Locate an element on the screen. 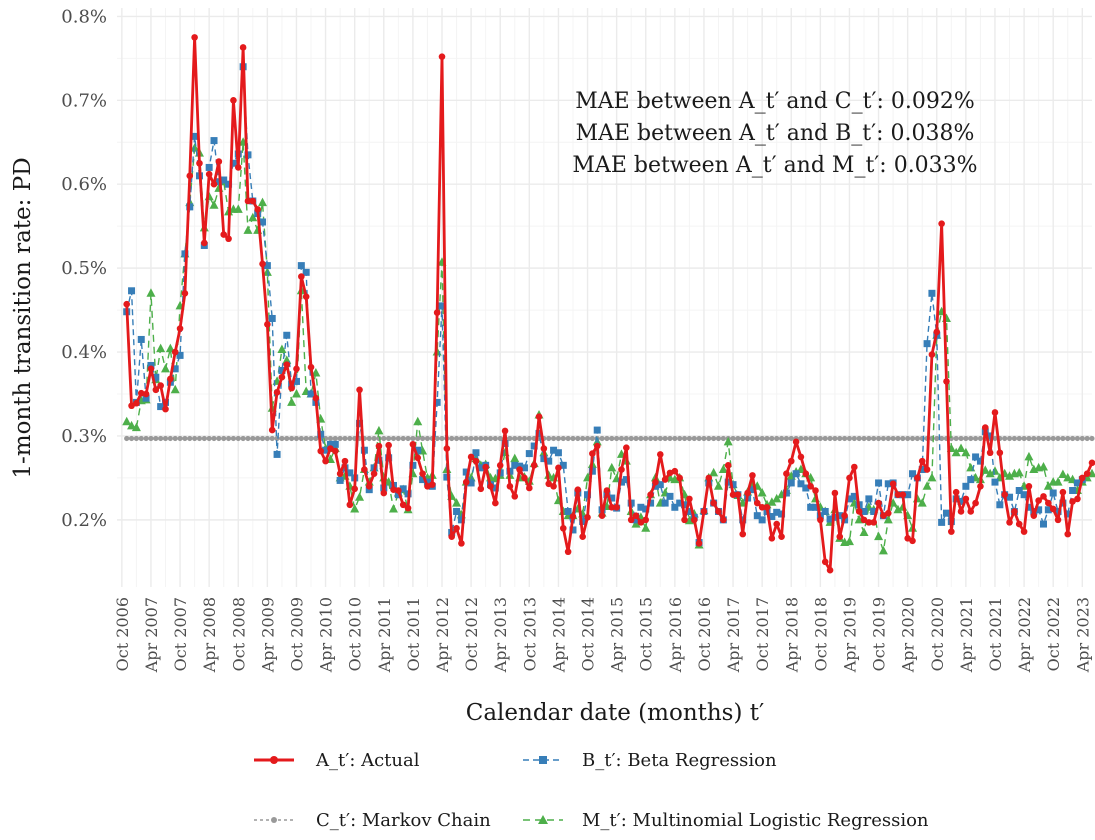 This screenshot has width=1095, height=840. y-tick-label: 0.3% is located at coordinates (84, 436).